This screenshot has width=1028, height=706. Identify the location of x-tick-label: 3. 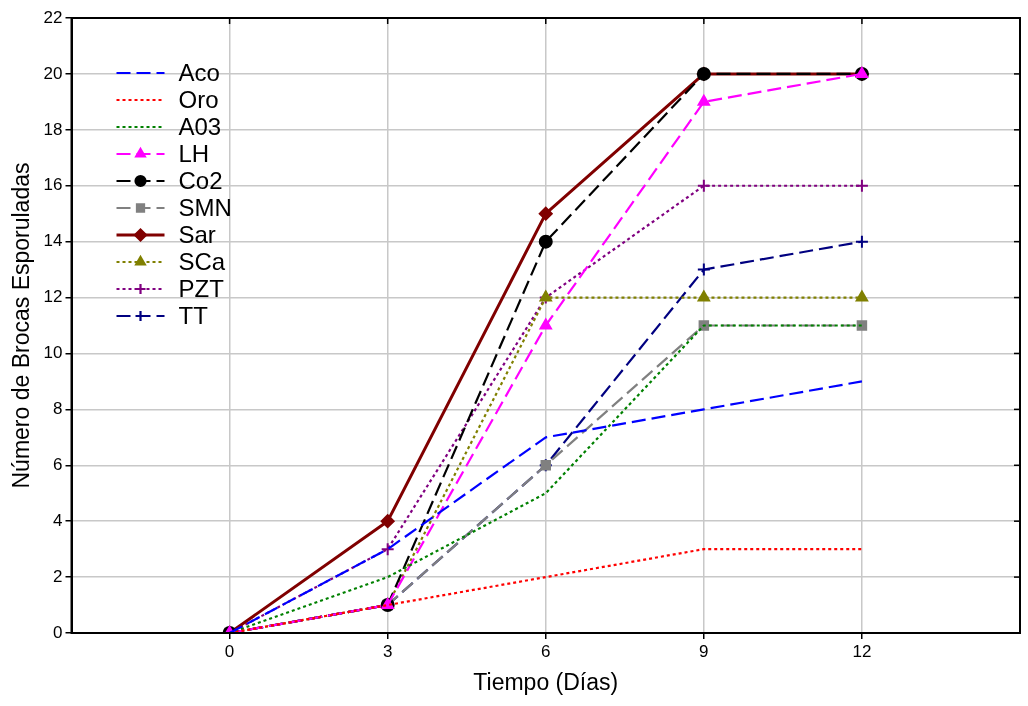
(387, 651).